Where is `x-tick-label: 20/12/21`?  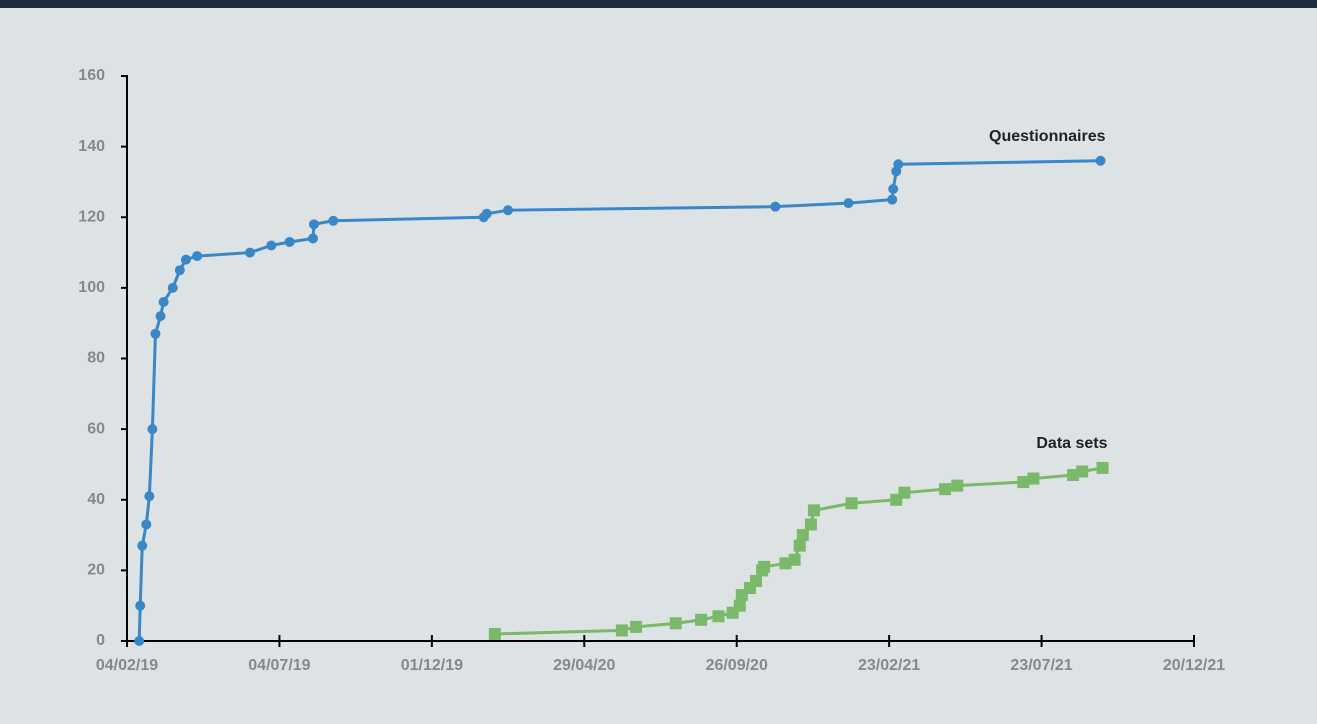 x-tick-label: 20/12/21 is located at coordinates (1194, 665).